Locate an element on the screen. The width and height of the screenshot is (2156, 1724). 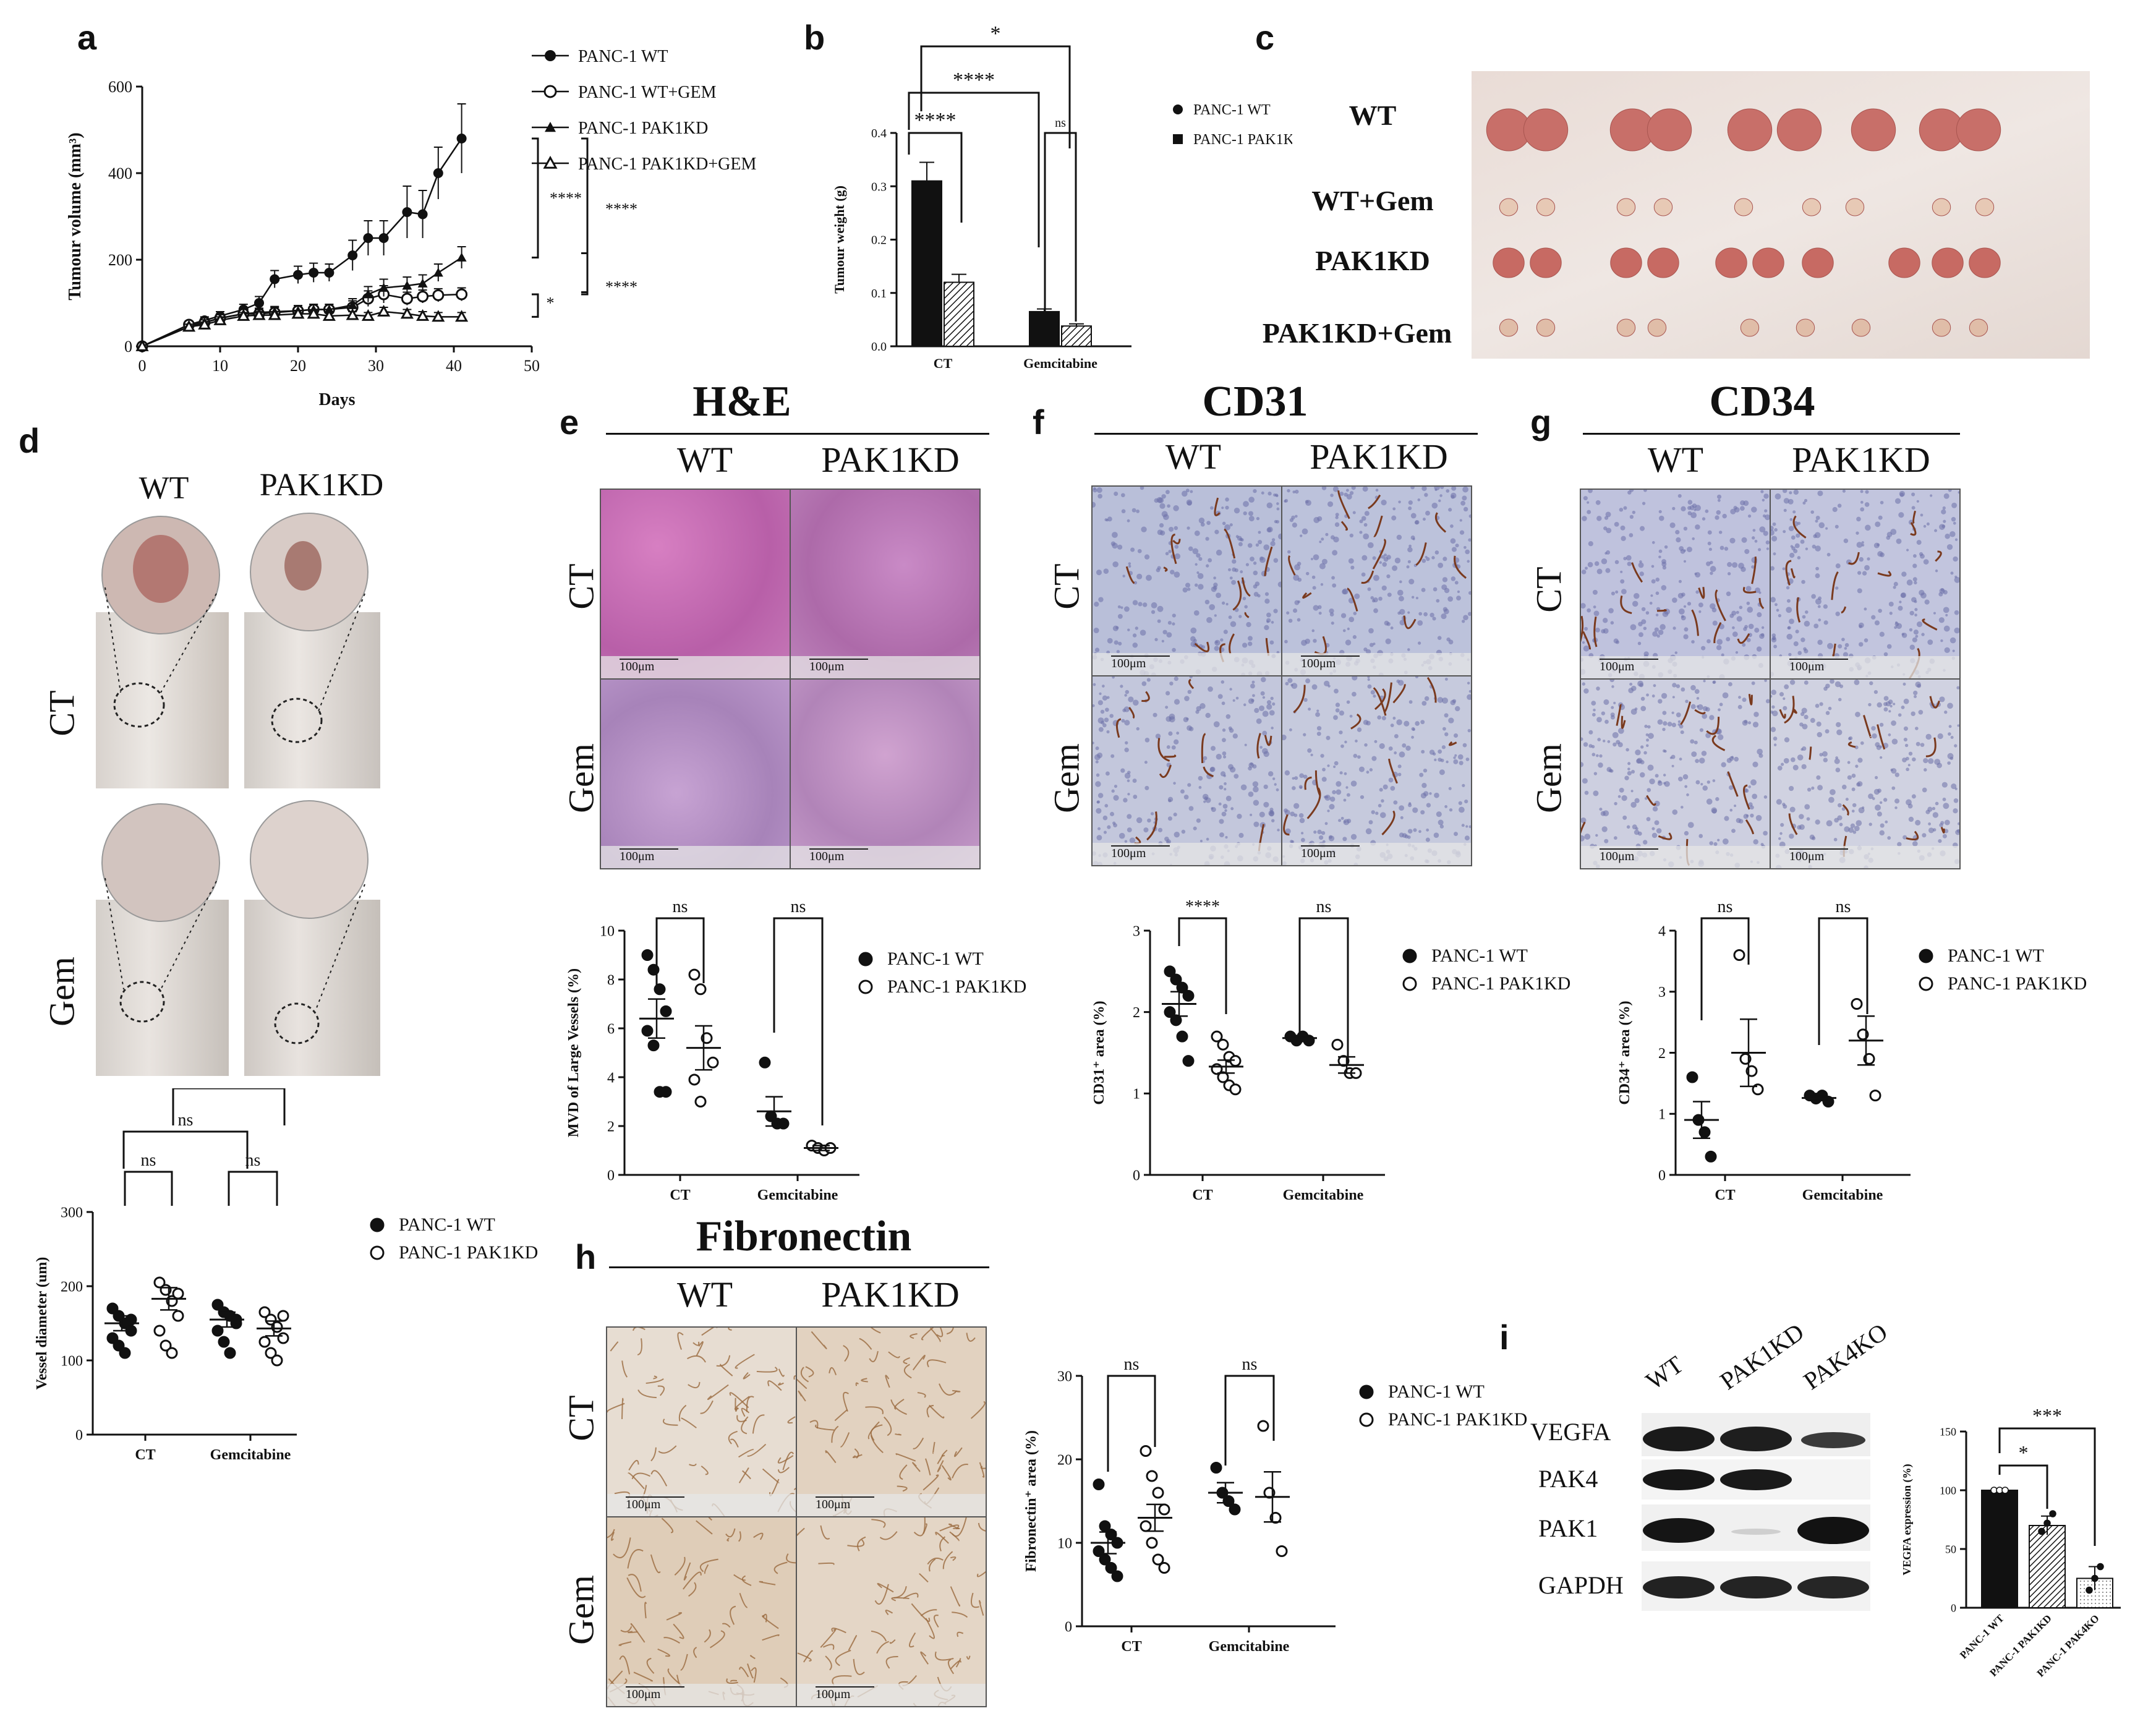
i-point is located at coordinates (2094, 1578).